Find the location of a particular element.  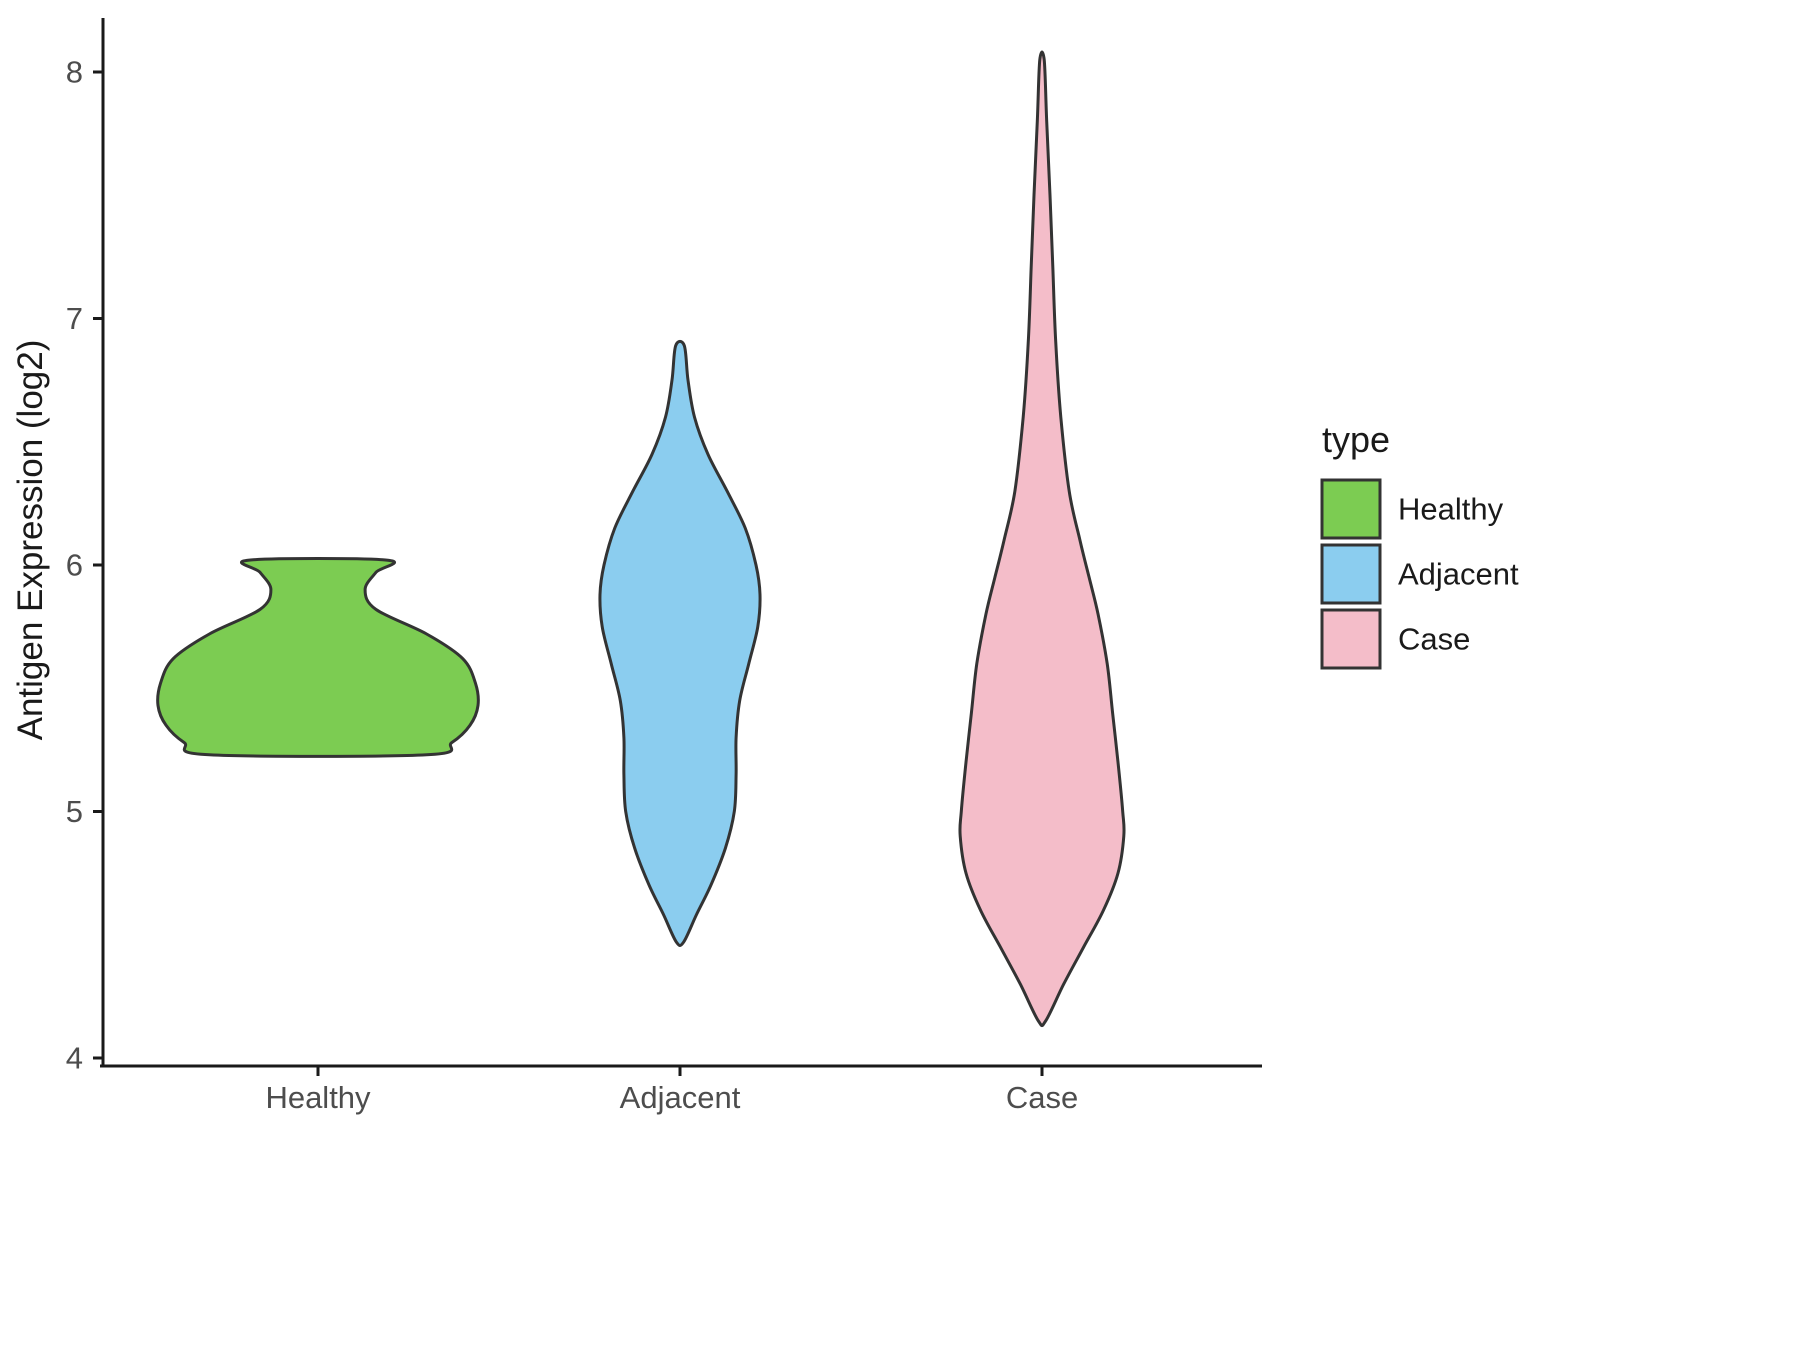

y-tick-label: 4 is located at coordinates (74, 1058).